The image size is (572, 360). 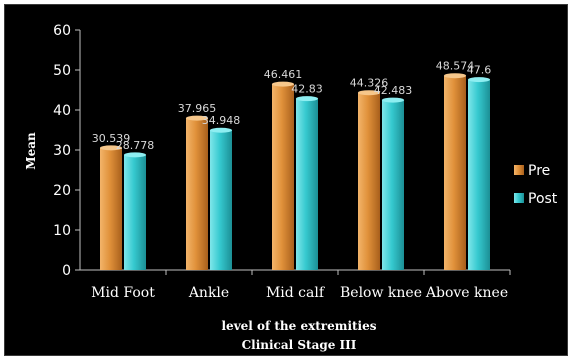 What do you see at coordinates (536, 185) in the screenshot?
I see `legend: Pre Post` at bounding box center [536, 185].